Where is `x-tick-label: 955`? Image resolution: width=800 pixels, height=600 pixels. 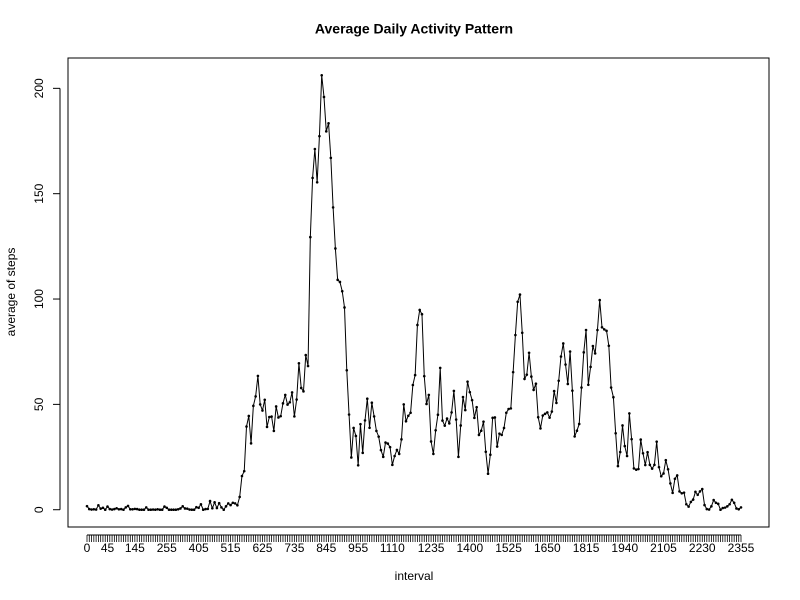
x-tick-label: 955 is located at coordinates (358, 548).